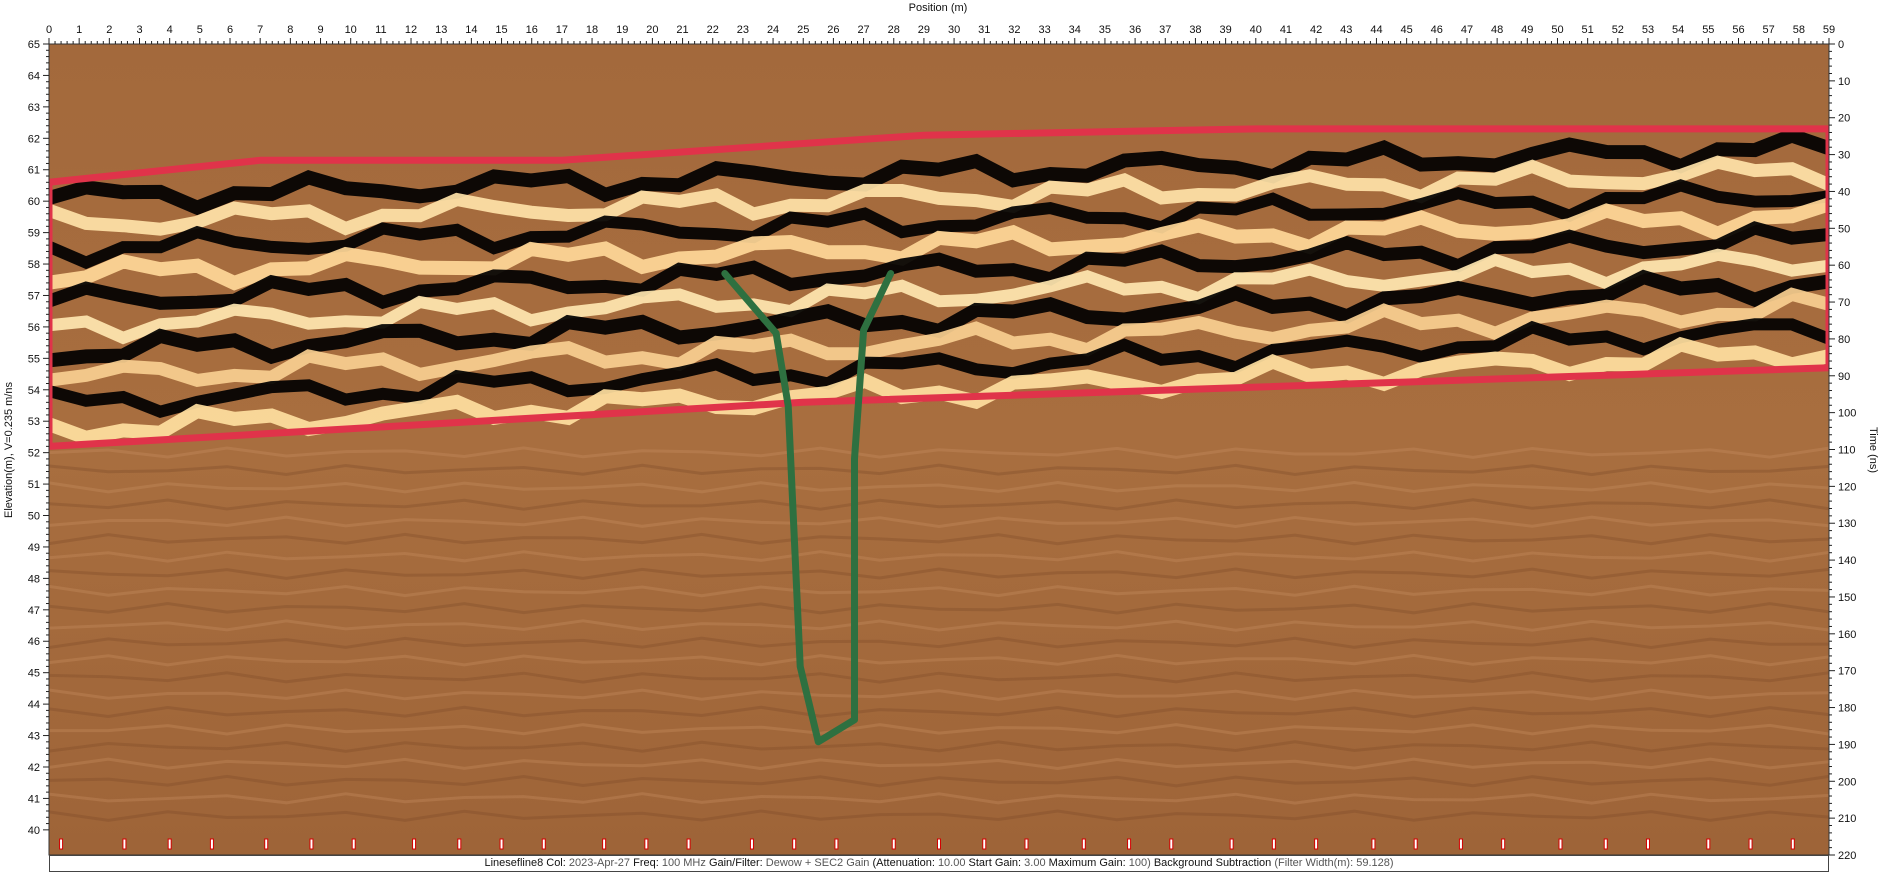 Image resolution: width=1883 pixels, height=876 pixels. What do you see at coordinates (1588, 30) in the screenshot?
I see `x-tick-label: 51` at bounding box center [1588, 30].